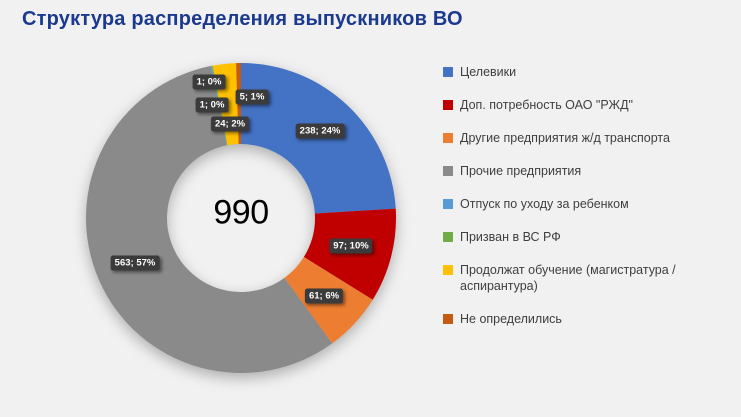 This screenshot has height=417, width=741. What do you see at coordinates (351, 246) in the screenshot?
I see `data-label-1: 97; 10%` at bounding box center [351, 246].